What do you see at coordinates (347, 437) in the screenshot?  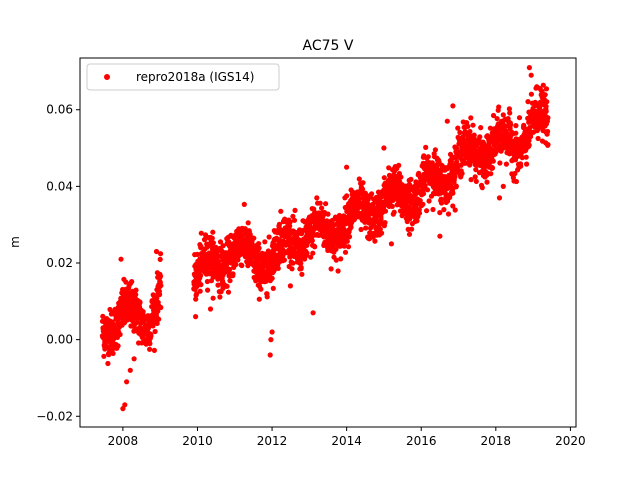 I see `x-axis: 2008 2010 2012 2014 2016 2018 2020` at bounding box center [347, 437].